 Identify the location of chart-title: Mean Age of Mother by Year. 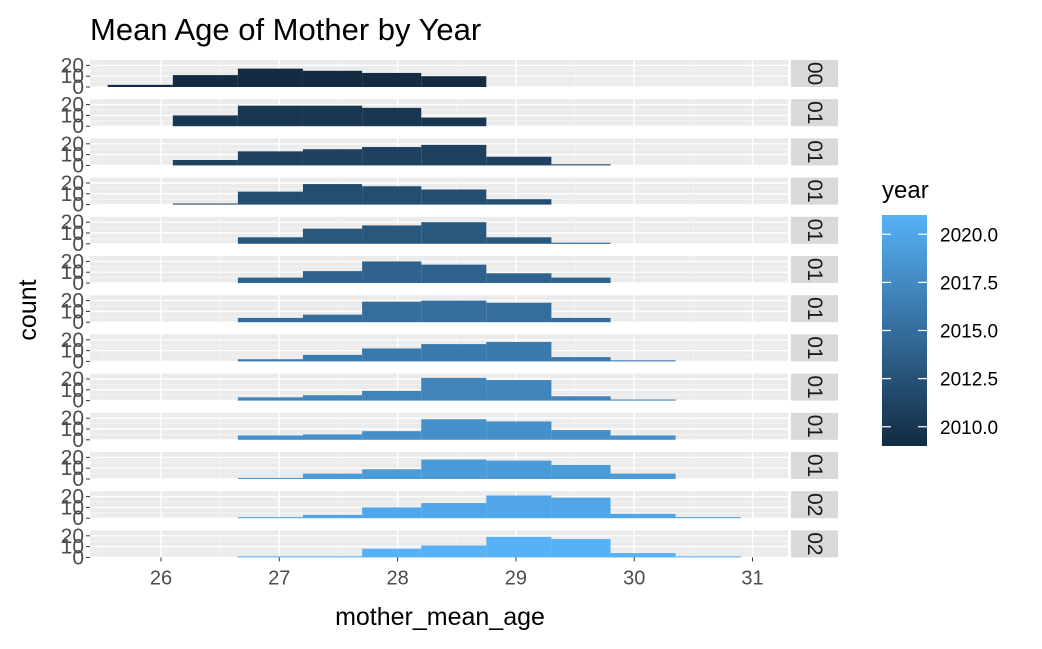
(285, 29).